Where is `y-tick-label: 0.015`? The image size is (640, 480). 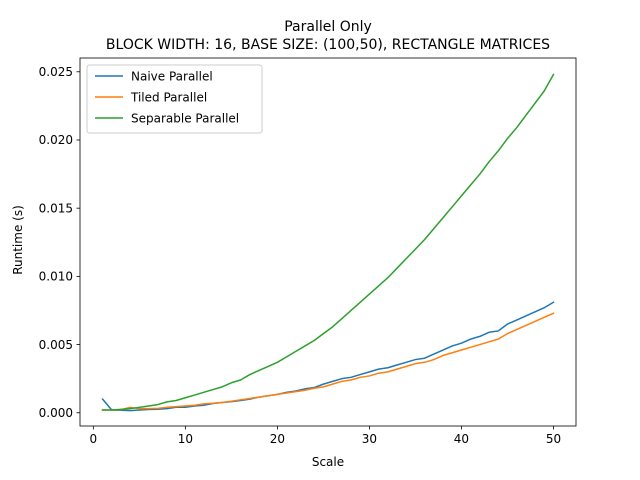
y-tick-label: 0.015 is located at coordinates (56, 208).